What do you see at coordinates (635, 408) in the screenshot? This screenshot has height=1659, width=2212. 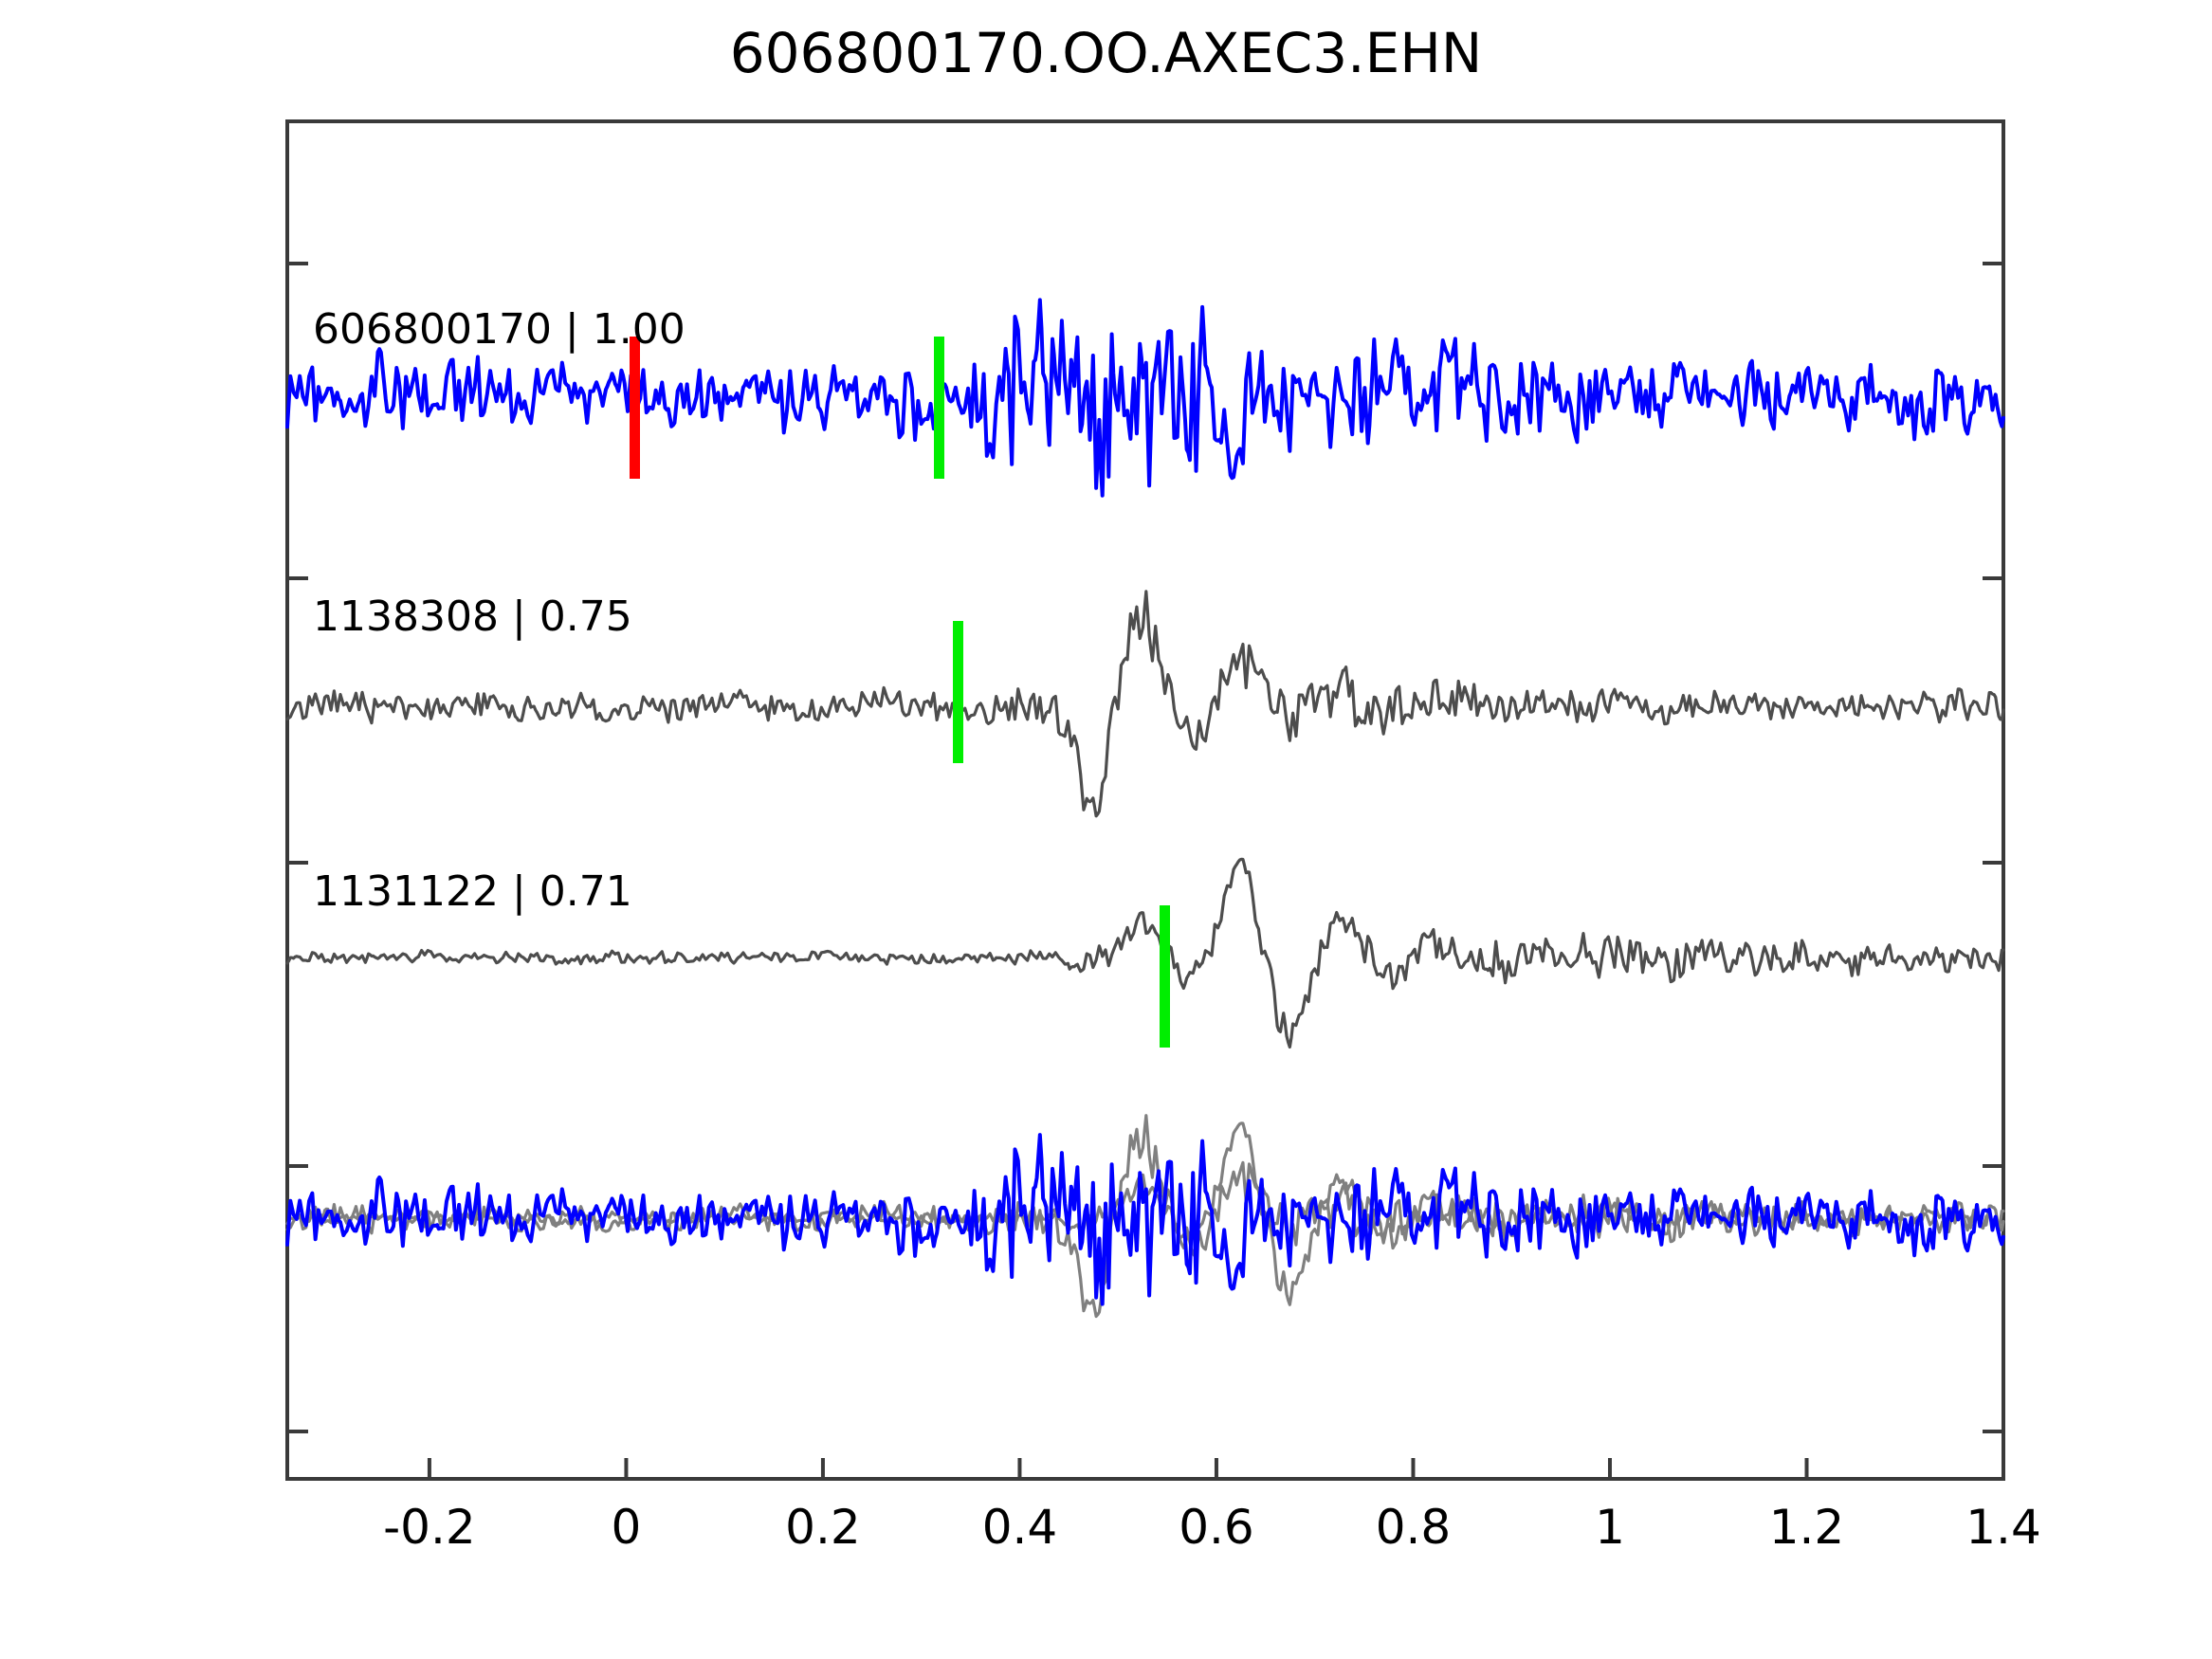 I see `p-pick-marker` at bounding box center [635, 408].